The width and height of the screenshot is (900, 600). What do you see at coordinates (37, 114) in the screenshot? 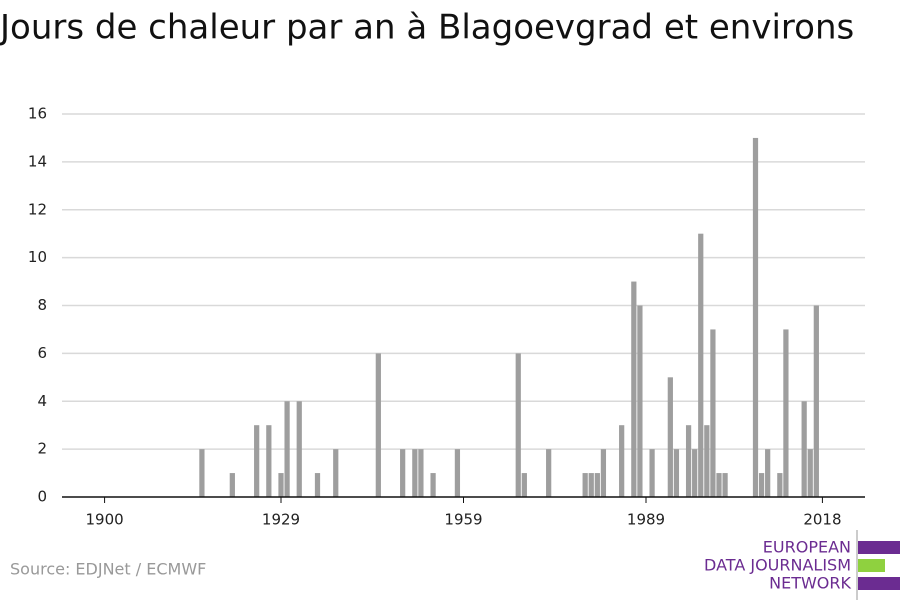
I see `y-tick-label: 16` at bounding box center [37, 114].